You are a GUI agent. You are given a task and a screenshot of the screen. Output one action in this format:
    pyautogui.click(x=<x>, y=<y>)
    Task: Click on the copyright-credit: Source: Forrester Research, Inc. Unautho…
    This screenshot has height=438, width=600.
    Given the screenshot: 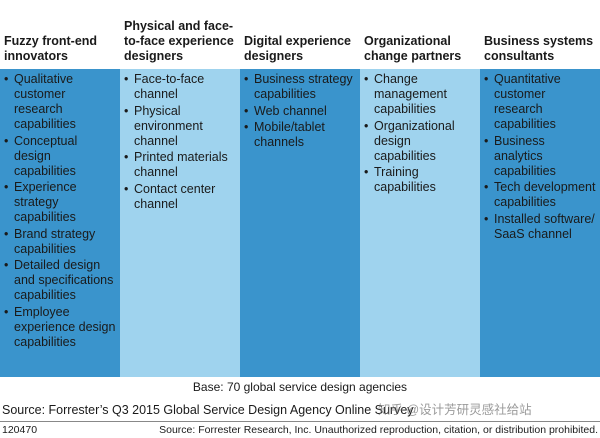 What is the action you would take?
    pyautogui.click(x=378, y=430)
    